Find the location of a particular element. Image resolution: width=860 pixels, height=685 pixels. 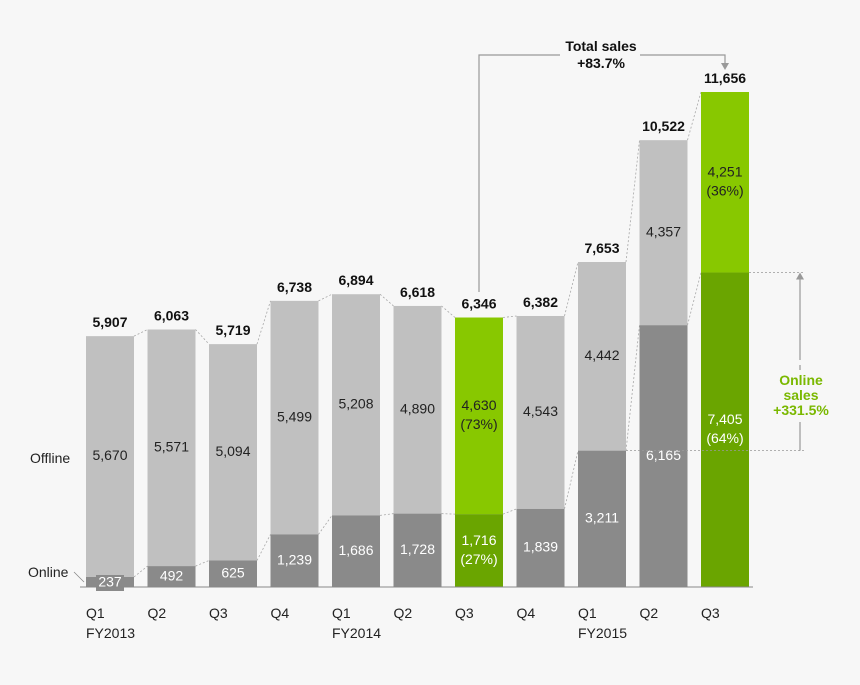

online-value-label: 6,165 is located at coordinates (663, 455).